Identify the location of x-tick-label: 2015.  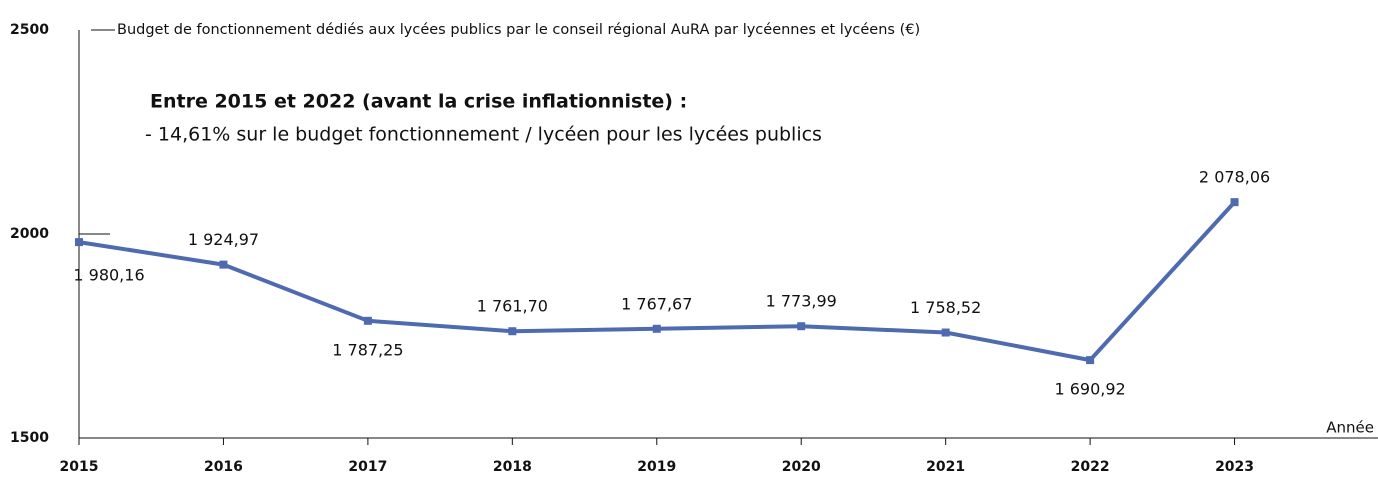
(79, 467).